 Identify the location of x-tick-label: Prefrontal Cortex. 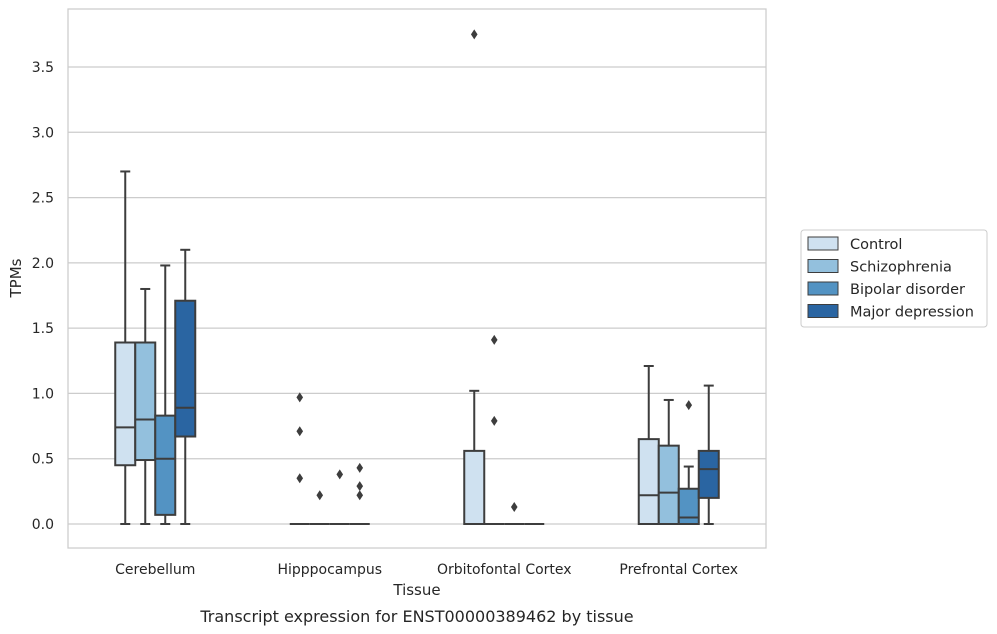
(678, 570).